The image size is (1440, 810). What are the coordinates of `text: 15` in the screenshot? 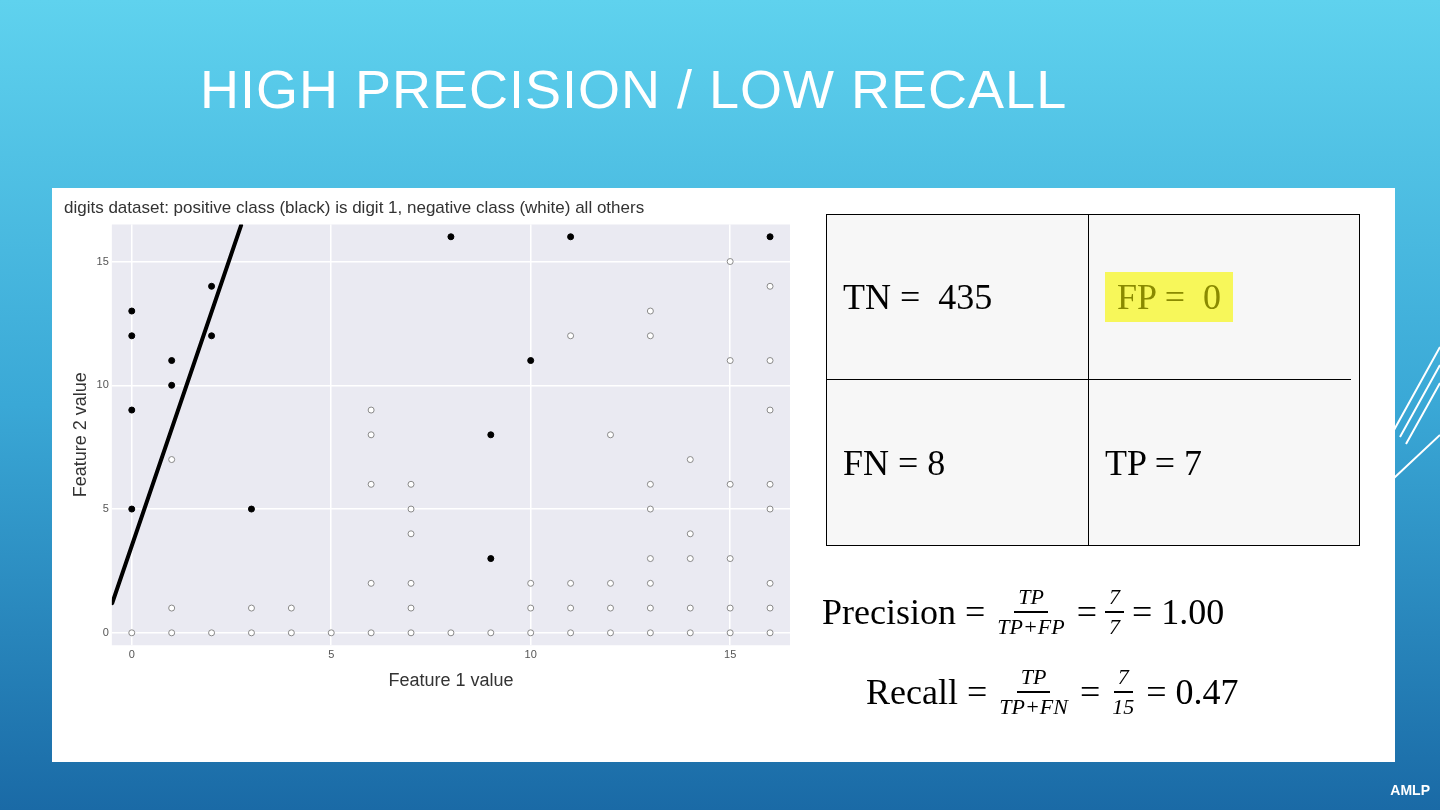 It's located at (1123, 707).